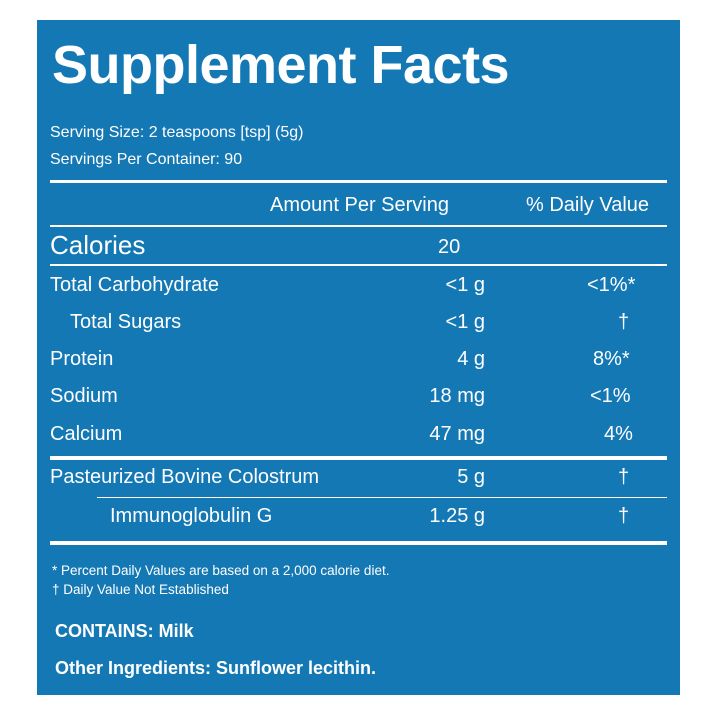 This screenshot has width=715, height=715. Describe the element at coordinates (146, 159) in the screenshot. I see `servings-per-container: Servings Per Container: 90` at that location.